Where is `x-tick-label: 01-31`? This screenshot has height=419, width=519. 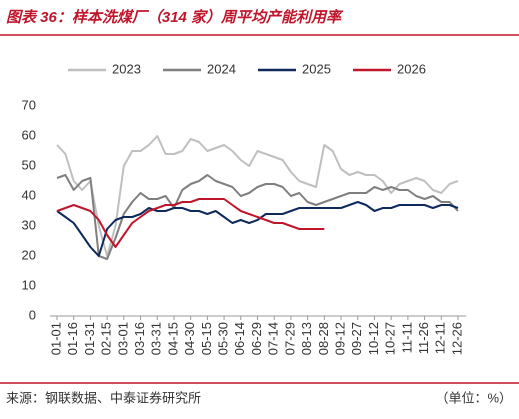
x-tick-label: 01-31 is located at coordinates (89, 338).